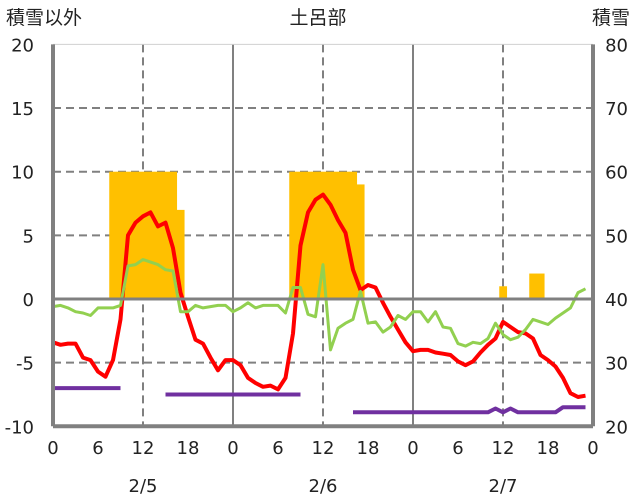 The image size is (636, 501). What do you see at coordinates (616, 300) in the screenshot?
I see `right-tick-label: 40` at bounding box center [616, 300].